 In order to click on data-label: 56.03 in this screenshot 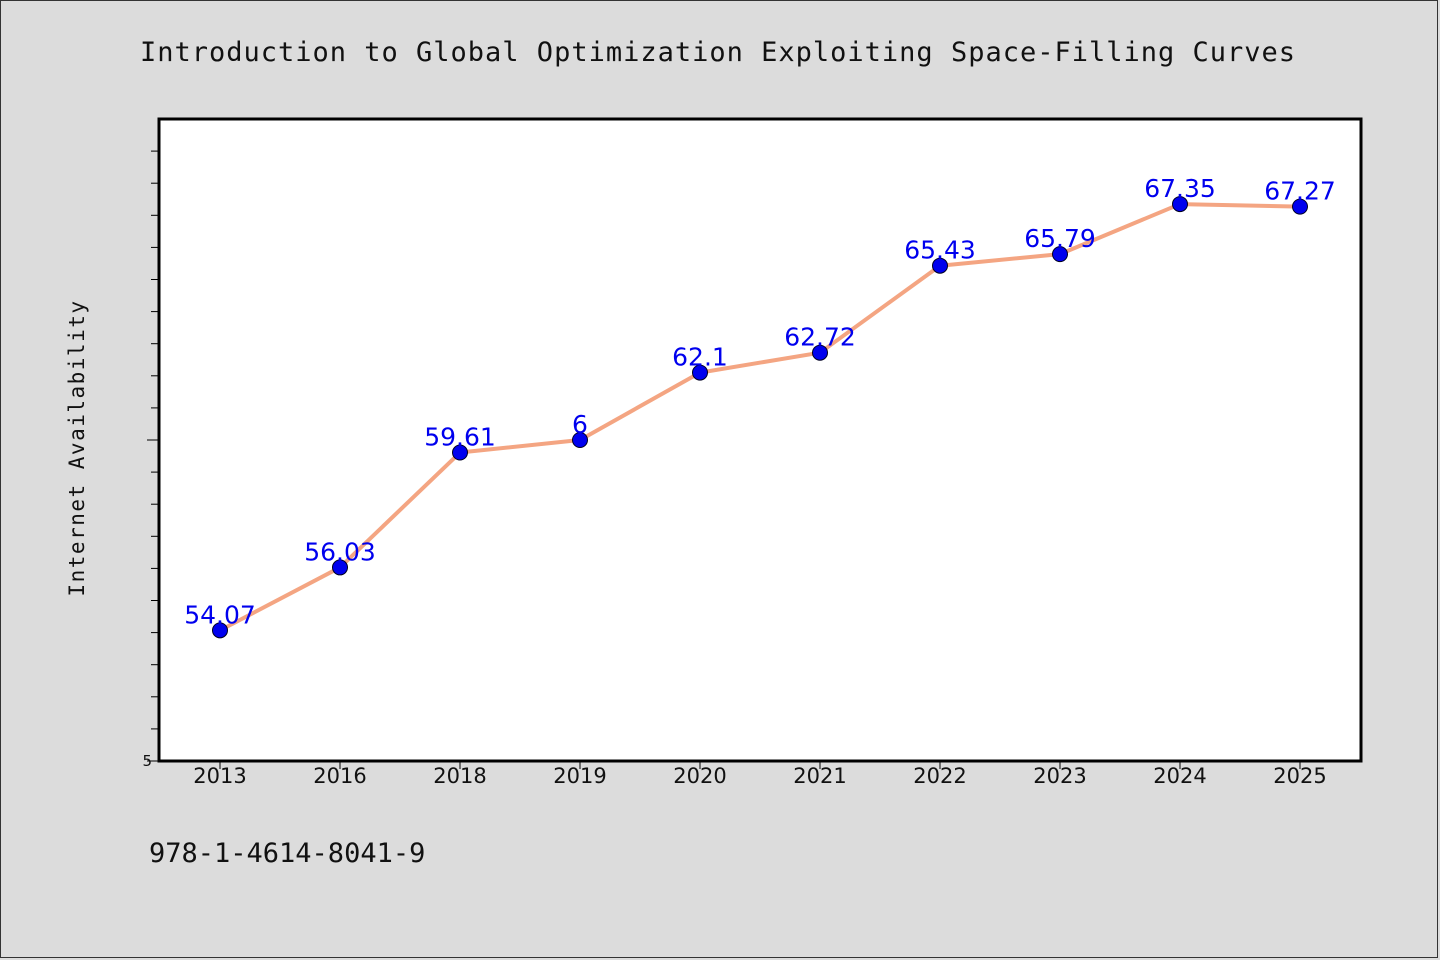, I will do `click(340, 551)`.